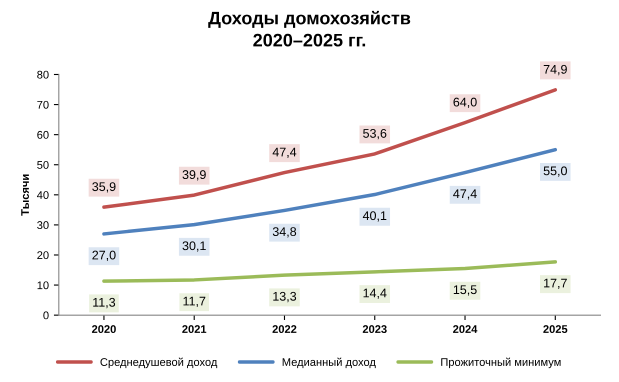  What do you see at coordinates (374, 134) in the screenshot?
I see `data-label: 53,6` at bounding box center [374, 134].